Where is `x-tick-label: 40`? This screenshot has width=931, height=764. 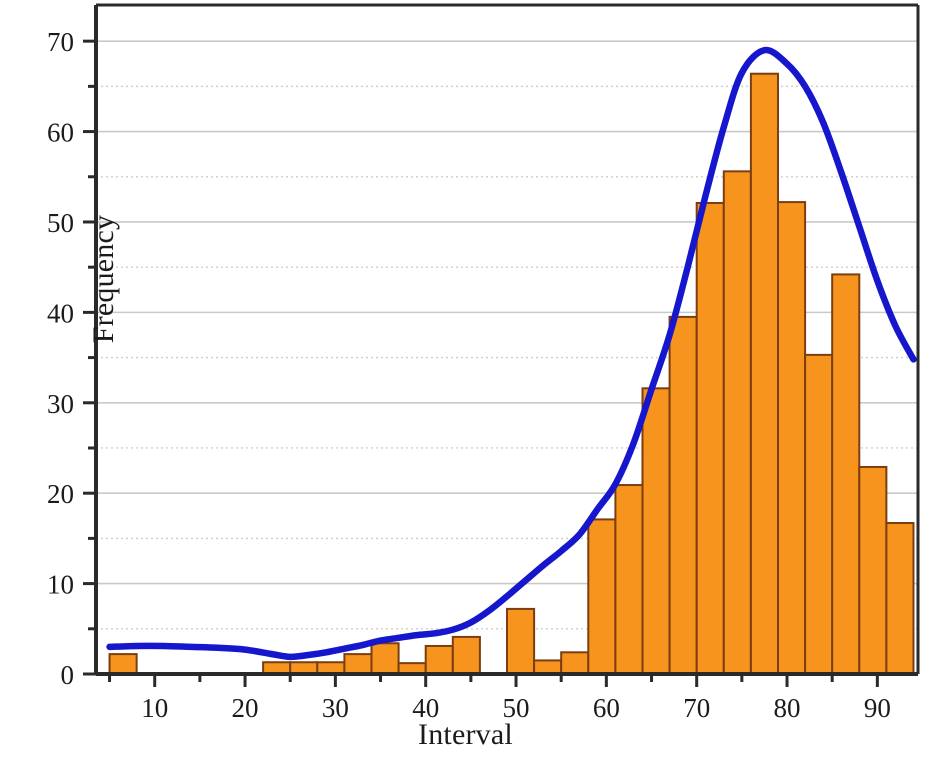
x-tick-label: 40 is located at coordinates (425, 708).